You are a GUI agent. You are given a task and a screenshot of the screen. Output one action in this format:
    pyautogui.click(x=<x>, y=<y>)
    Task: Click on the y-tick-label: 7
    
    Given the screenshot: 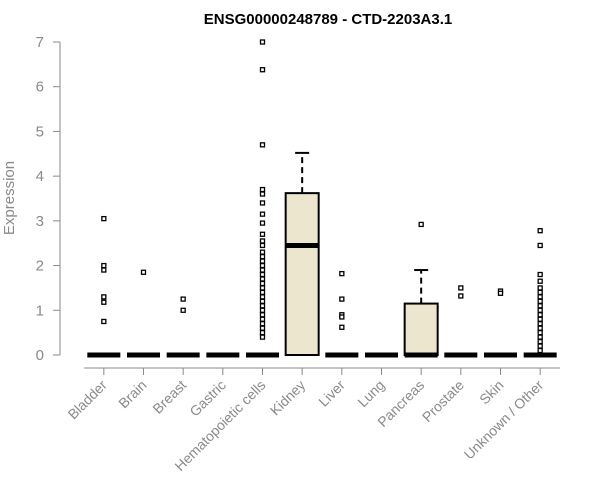 What is the action you would take?
    pyautogui.click(x=40, y=42)
    